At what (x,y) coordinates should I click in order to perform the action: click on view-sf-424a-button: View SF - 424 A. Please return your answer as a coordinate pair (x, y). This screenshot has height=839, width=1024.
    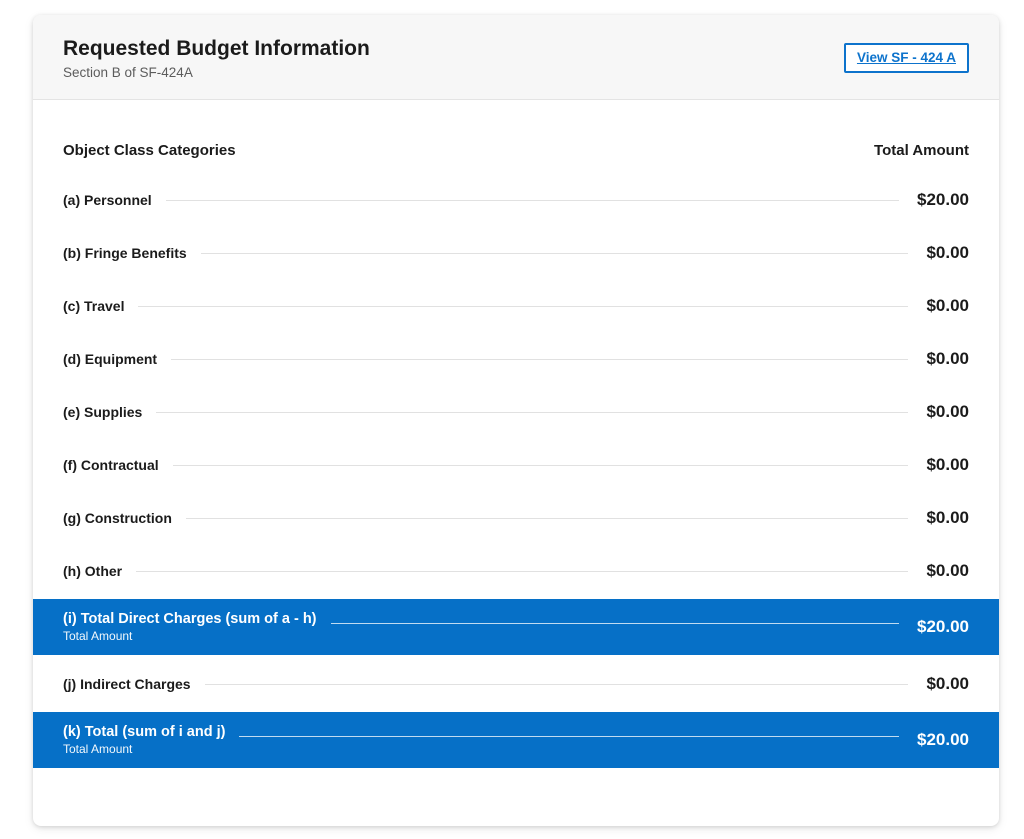
    Looking at the image, I should click on (906, 58).